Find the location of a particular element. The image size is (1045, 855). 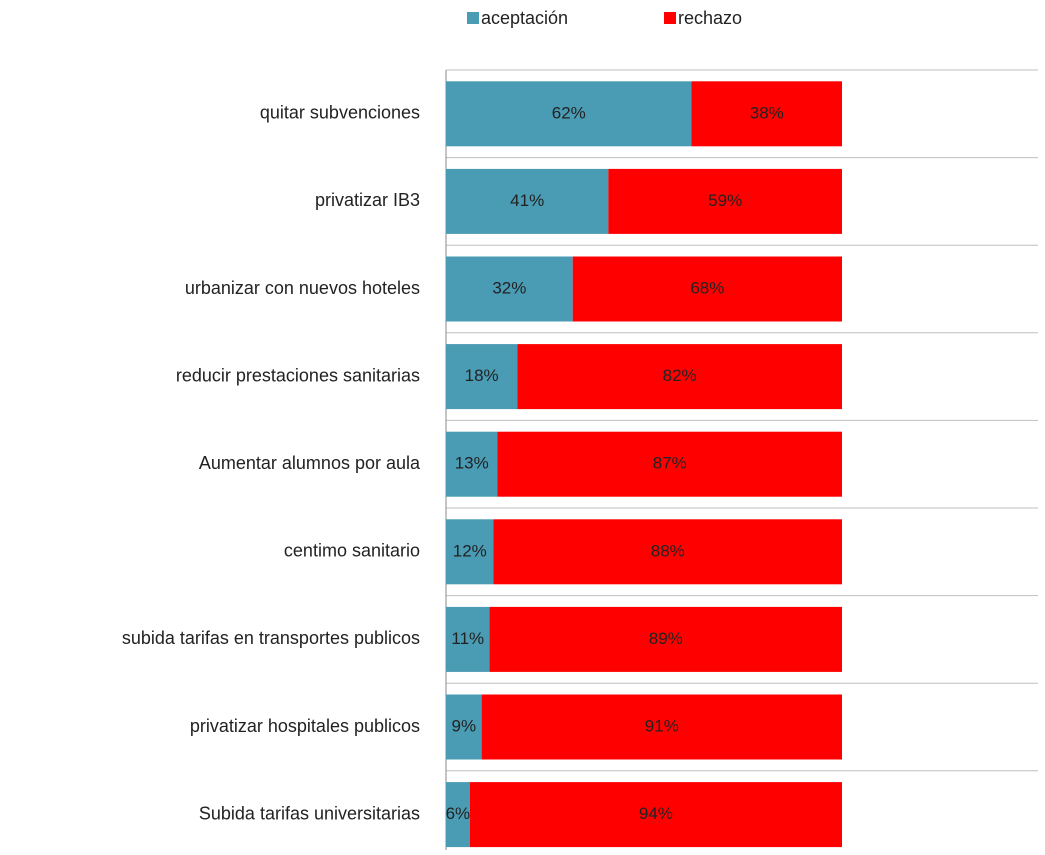

category-label: Aumentar alumnos por aula is located at coordinates (310, 463).